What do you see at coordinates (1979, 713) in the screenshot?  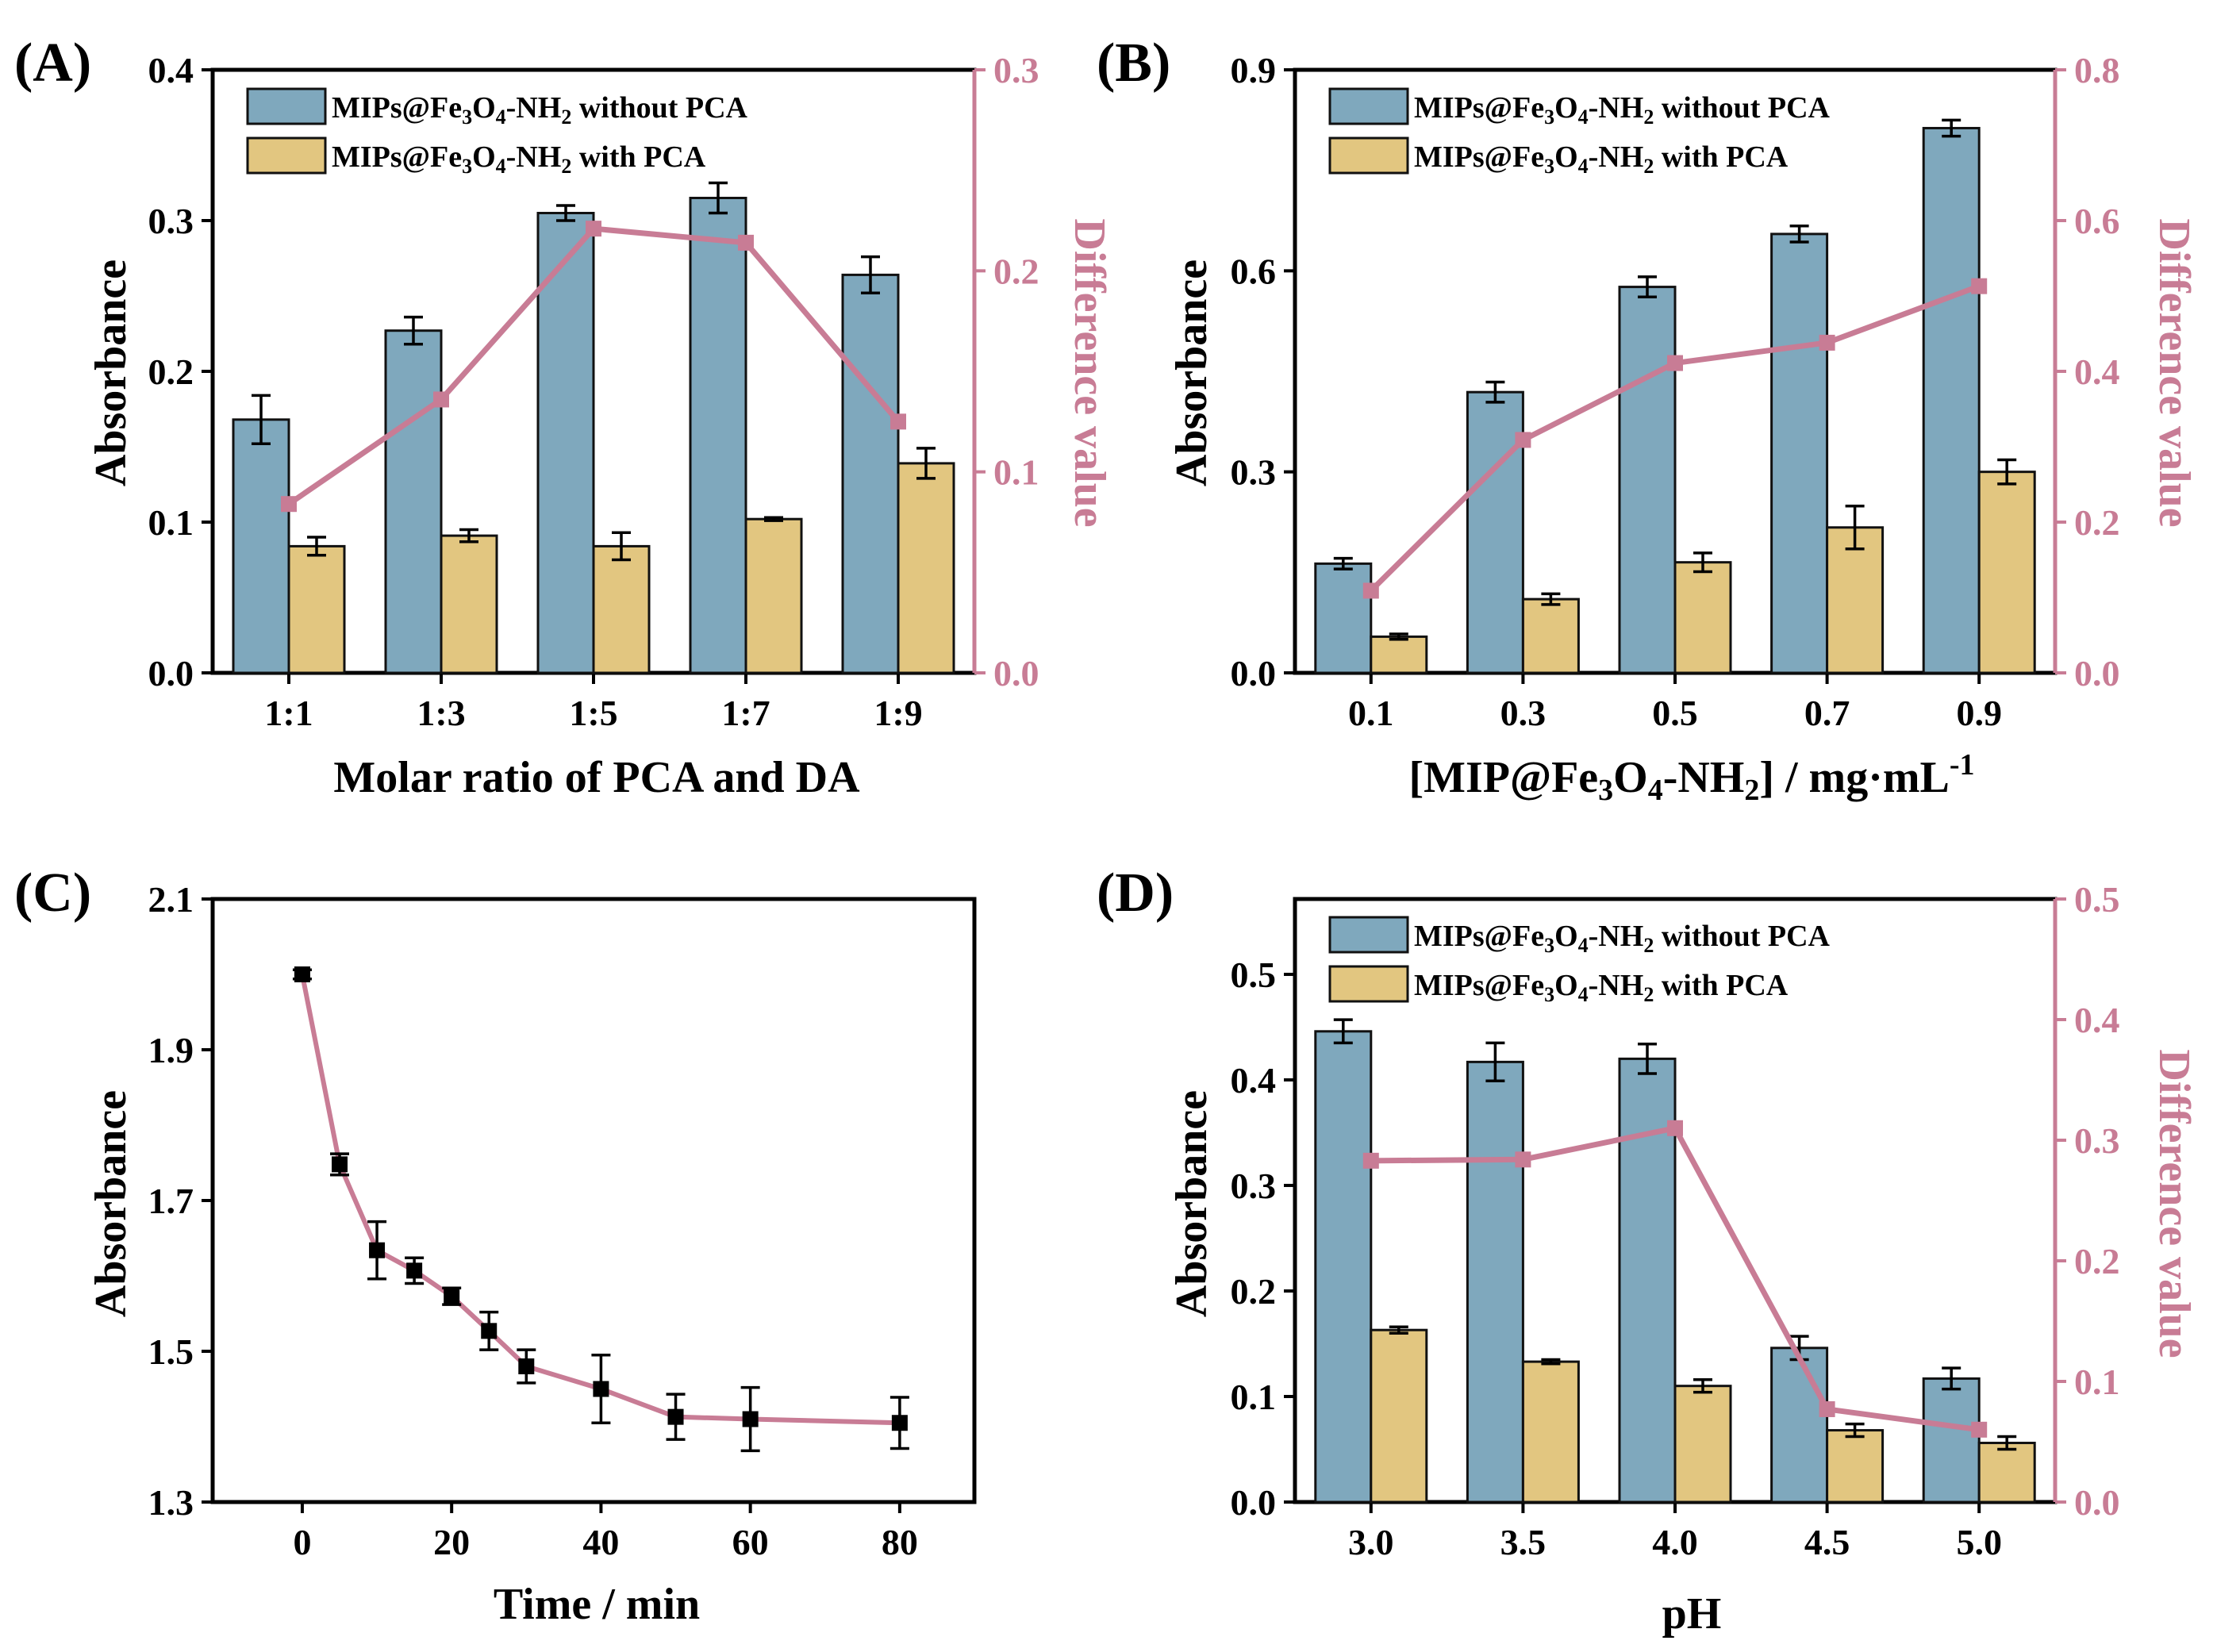 I see `panel-b-x-tick-label: 0.9` at bounding box center [1979, 713].